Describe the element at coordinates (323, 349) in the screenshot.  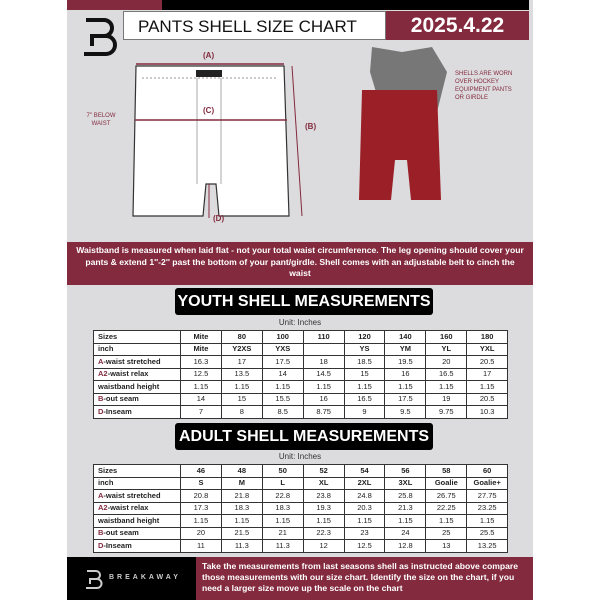
I see `table-cell` at that location.